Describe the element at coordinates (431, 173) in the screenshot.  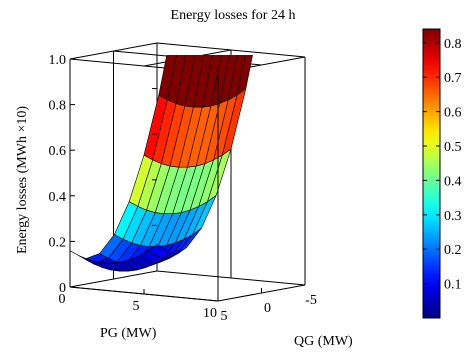
I see `colorbar-gradient` at that location.